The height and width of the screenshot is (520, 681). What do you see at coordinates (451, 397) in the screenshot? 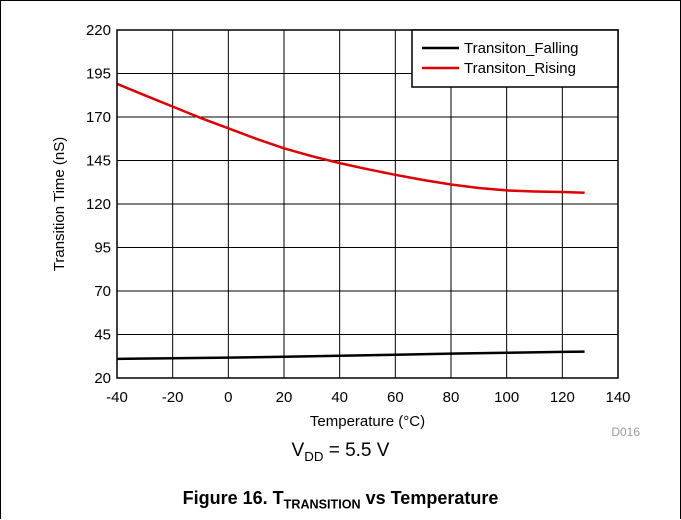
I see `x-tick-label: 80` at bounding box center [451, 397].